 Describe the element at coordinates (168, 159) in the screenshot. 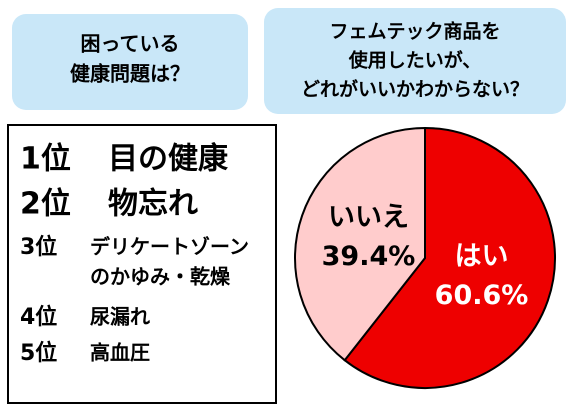

I see `rank-item: 目の健康` at that location.